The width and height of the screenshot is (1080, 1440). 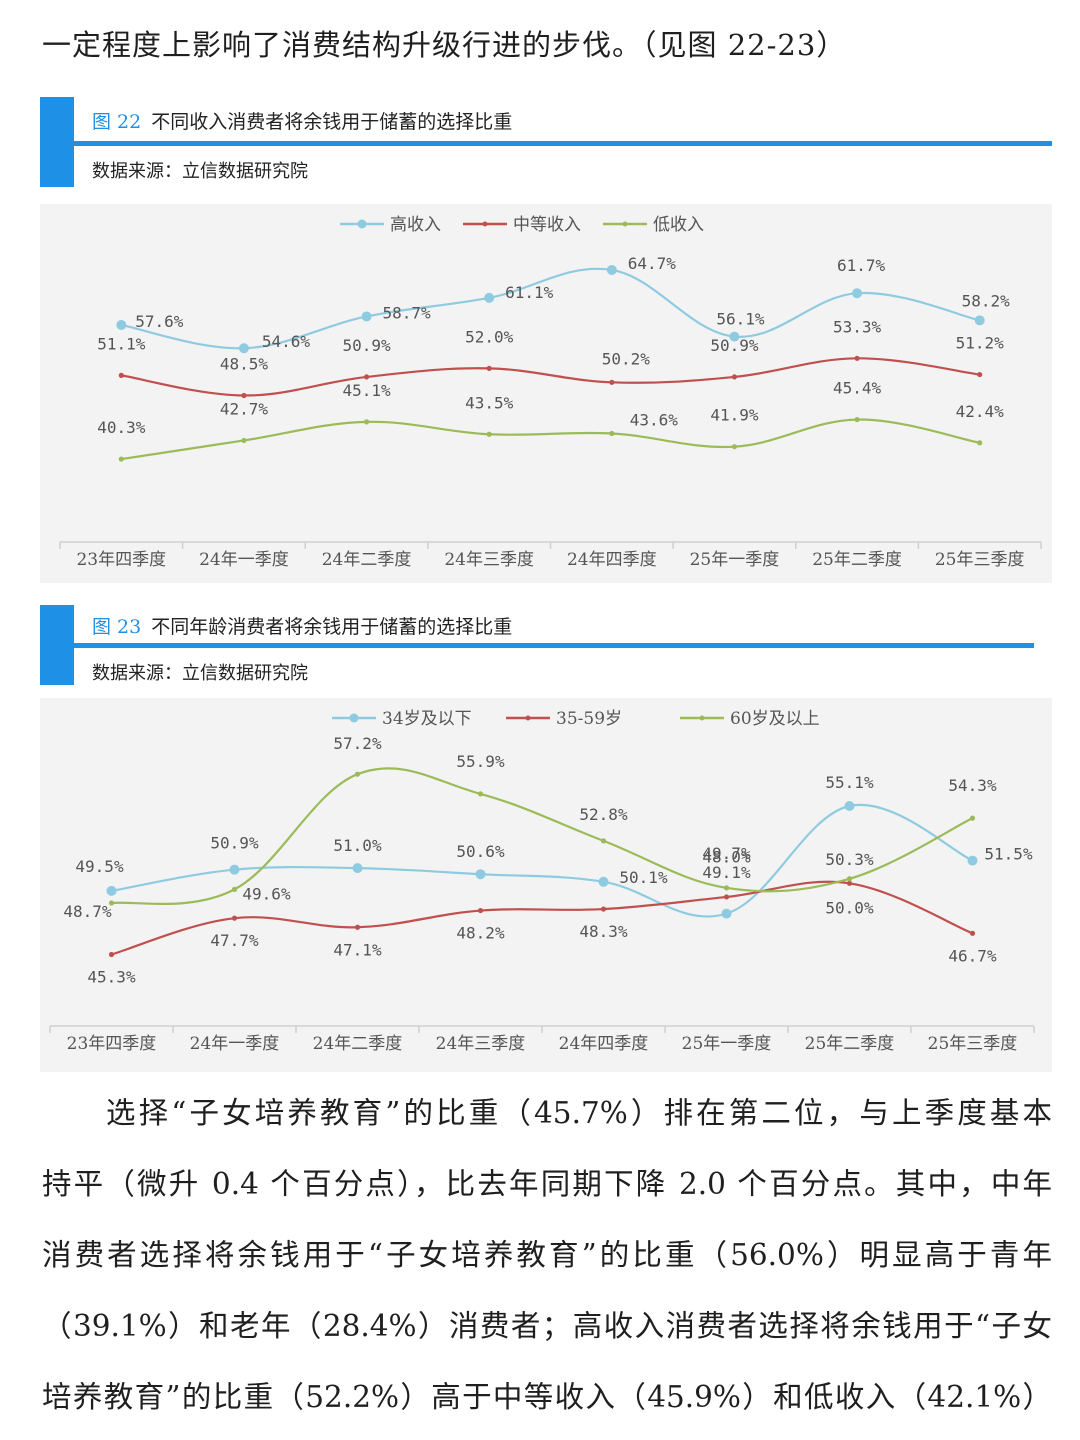 I want to click on legend-item: 35-59岁, so click(x=564, y=719).